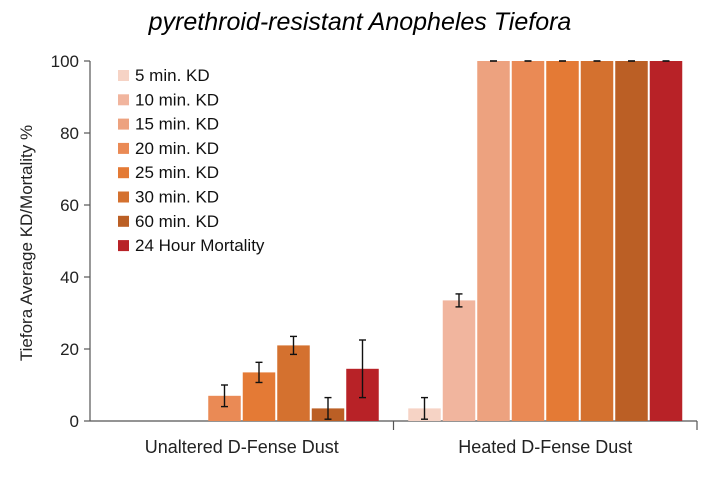 This screenshot has width=720, height=486. What do you see at coordinates (26, 243) in the screenshot?
I see `y-axis-label: Tiefora Average KD/Mortality %` at bounding box center [26, 243].